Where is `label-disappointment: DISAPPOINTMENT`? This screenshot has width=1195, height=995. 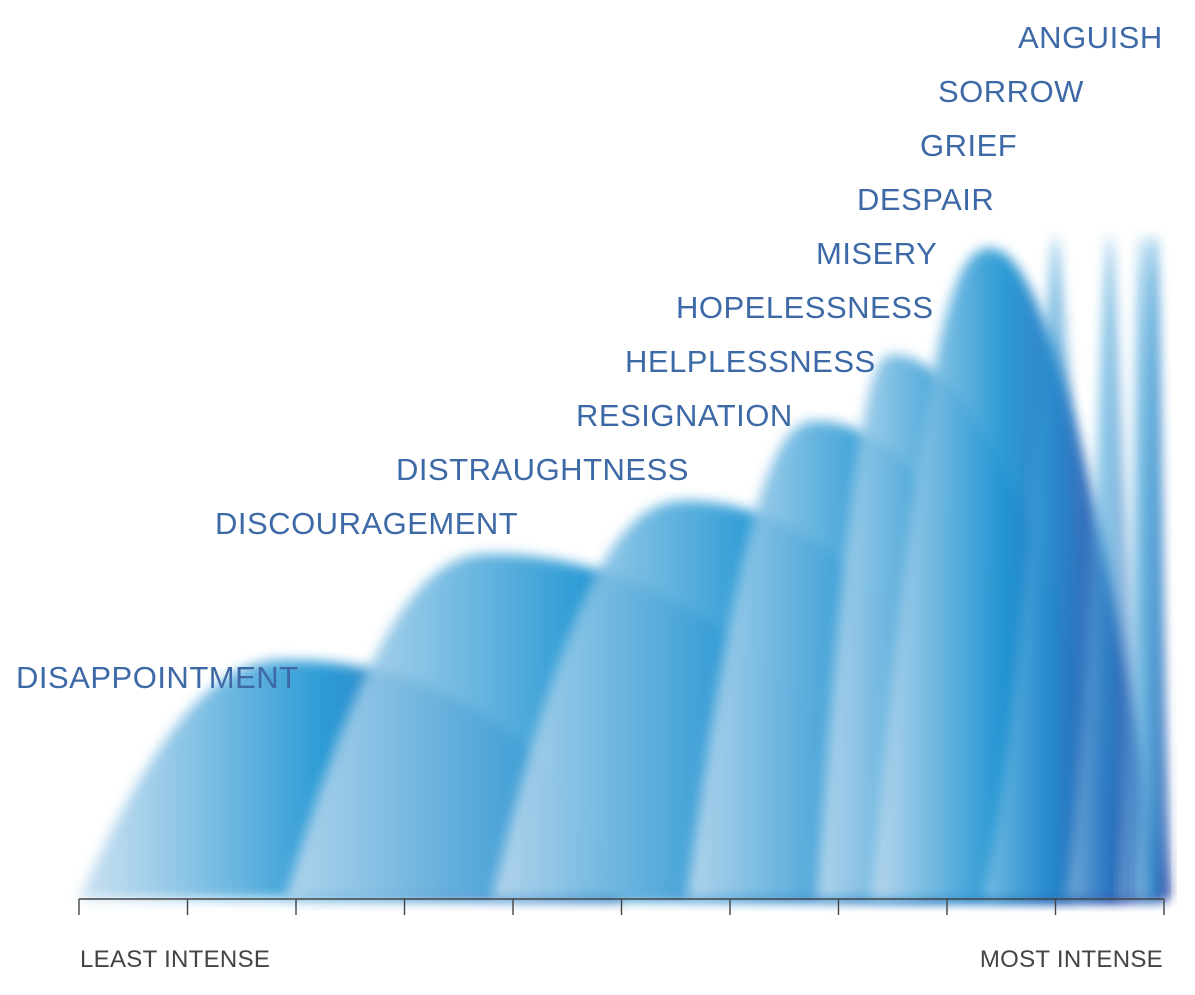 label-disappointment: DISAPPOINTMENT is located at coordinates (157, 677).